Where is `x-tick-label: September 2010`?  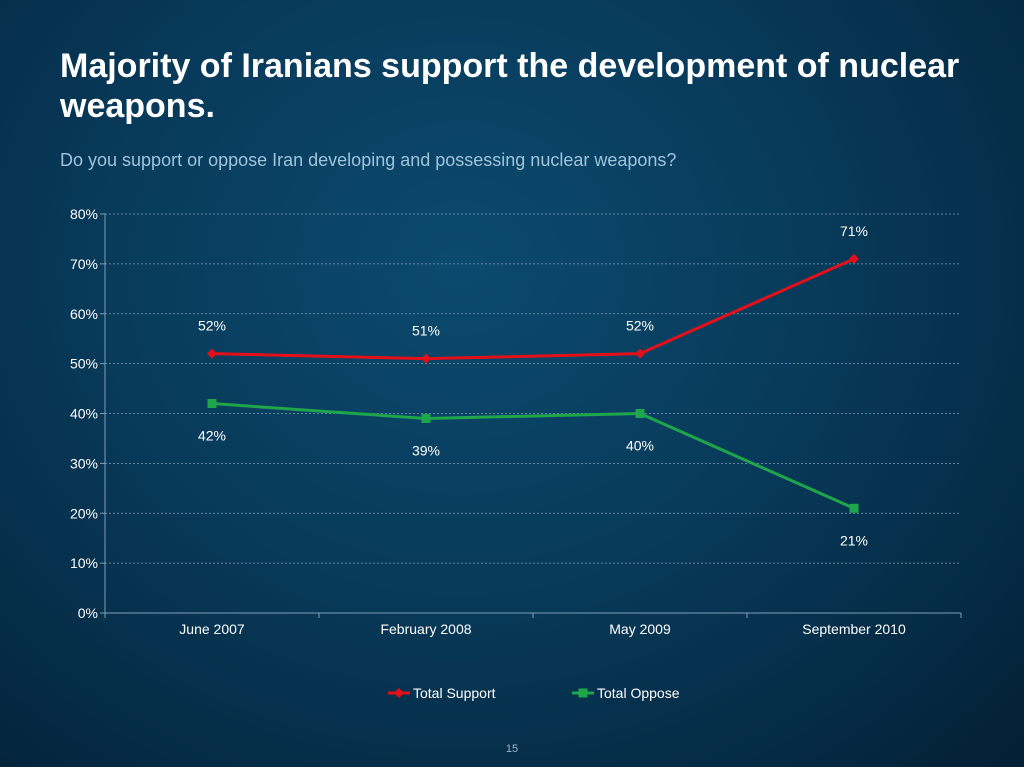
x-tick-label: September 2010 is located at coordinates (854, 629).